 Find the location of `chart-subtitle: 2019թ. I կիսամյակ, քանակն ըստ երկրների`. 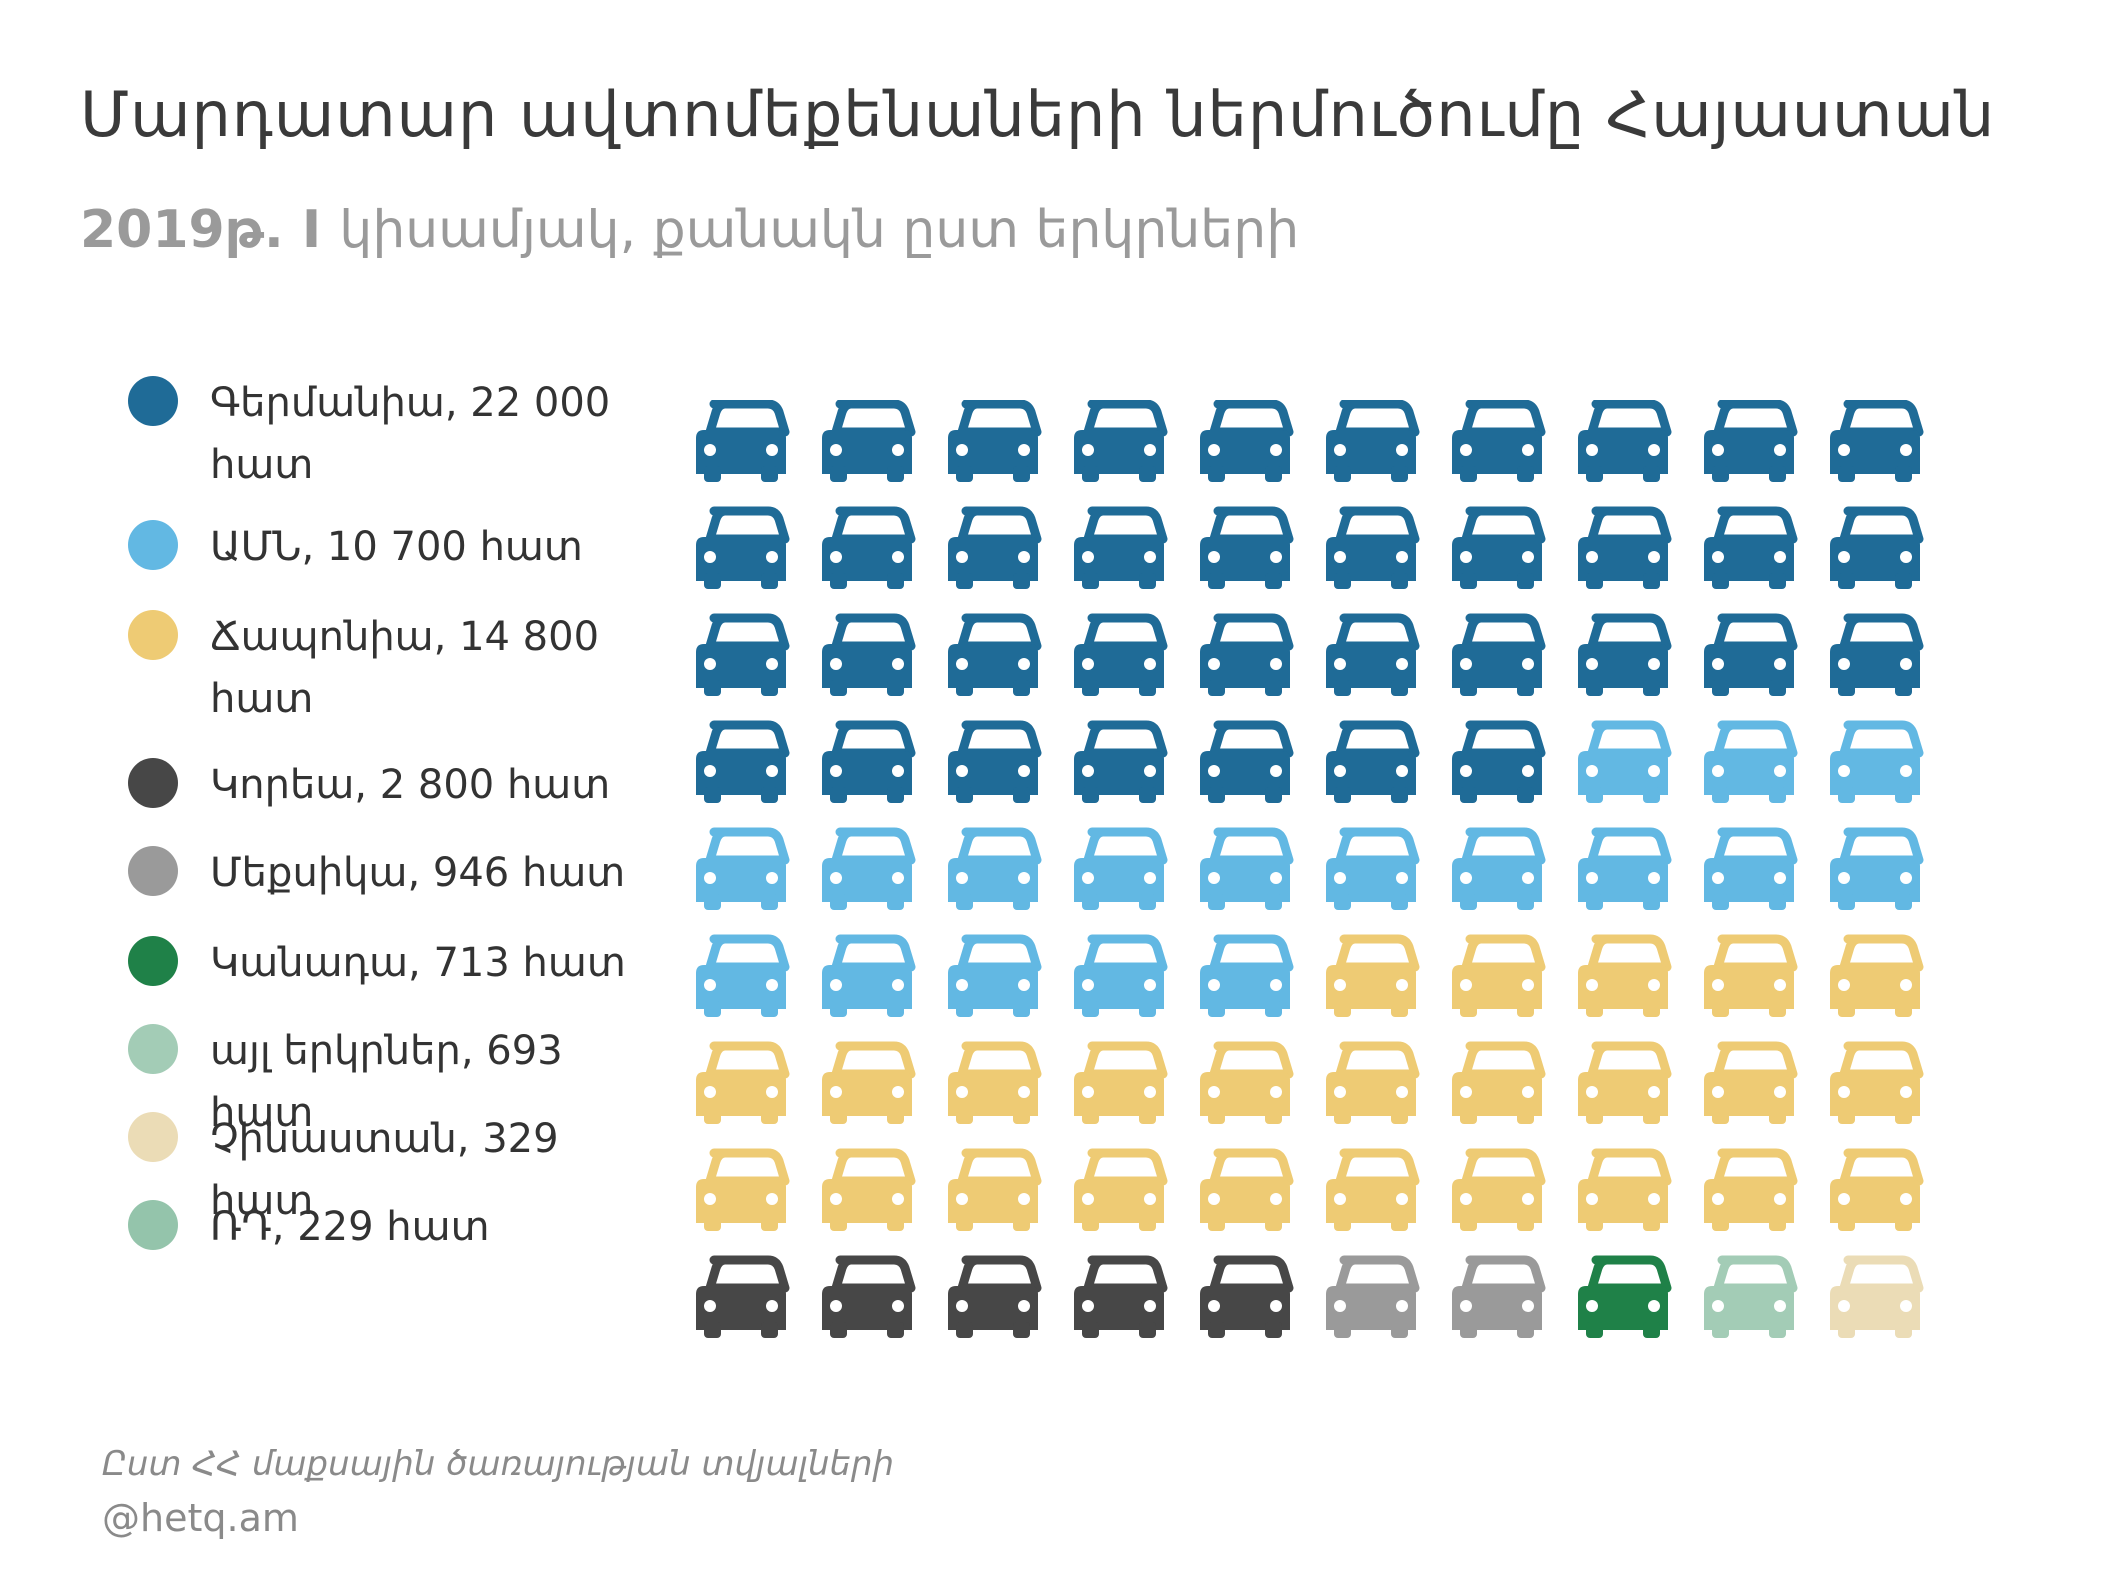

chart-subtitle: 2019թ. I կիսամյակ, քանակն ըստ երկրների is located at coordinates (689, 230).